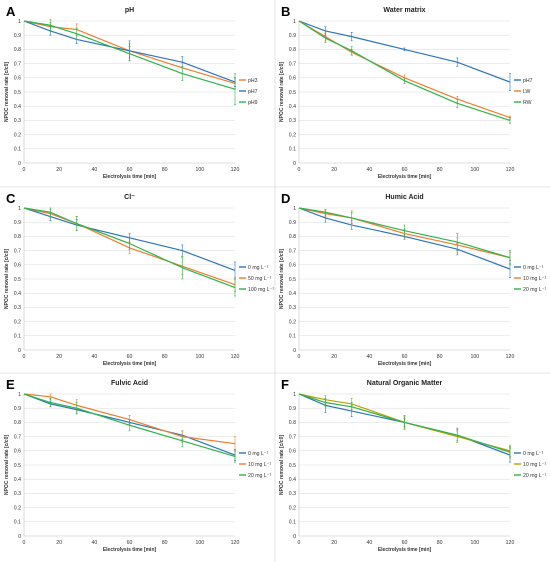 The width and height of the screenshot is (550, 562). I want to click on y-tick-label: 0.6, so click(17, 266).